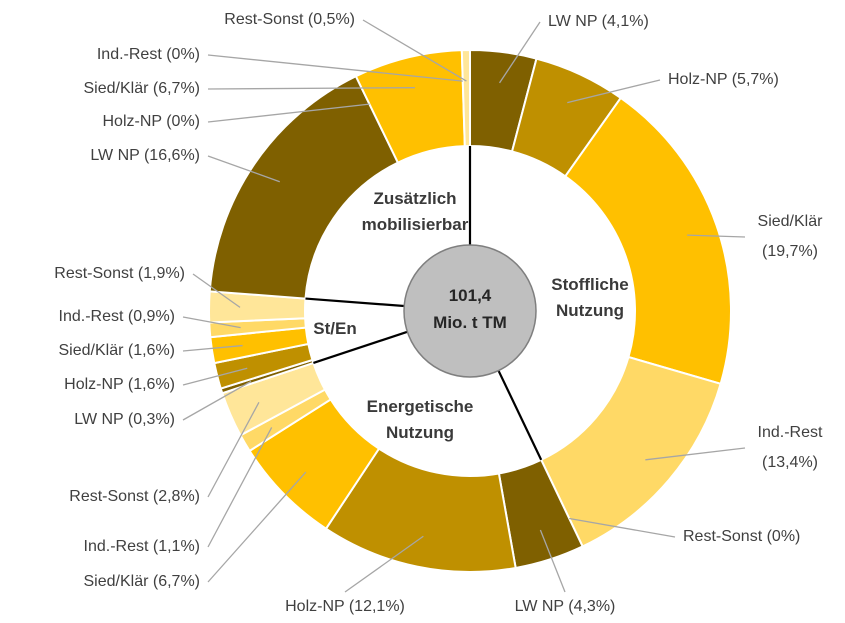  I want to click on data-label: Ind.-Rest (13,4%), so click(790, 447).